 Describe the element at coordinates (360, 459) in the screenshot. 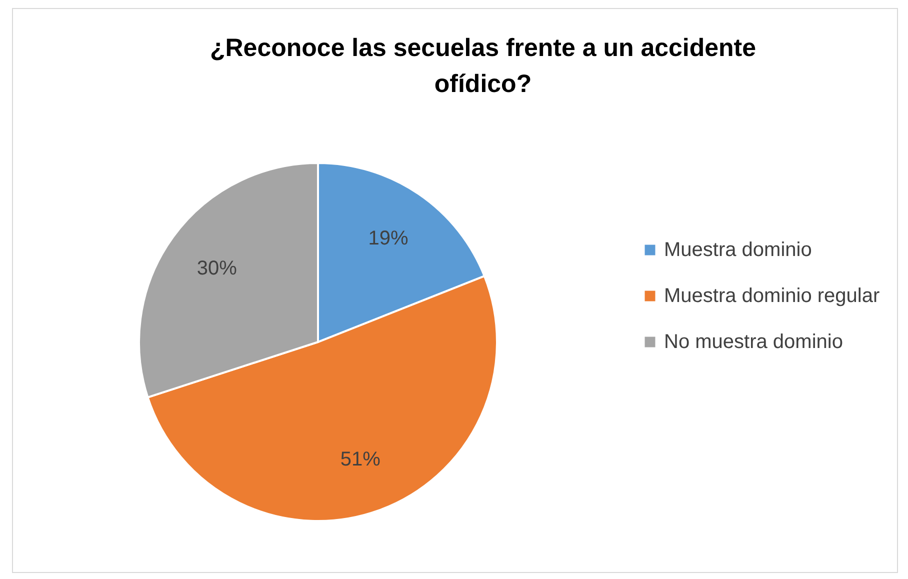

I see `data-label: 51%` at that location.